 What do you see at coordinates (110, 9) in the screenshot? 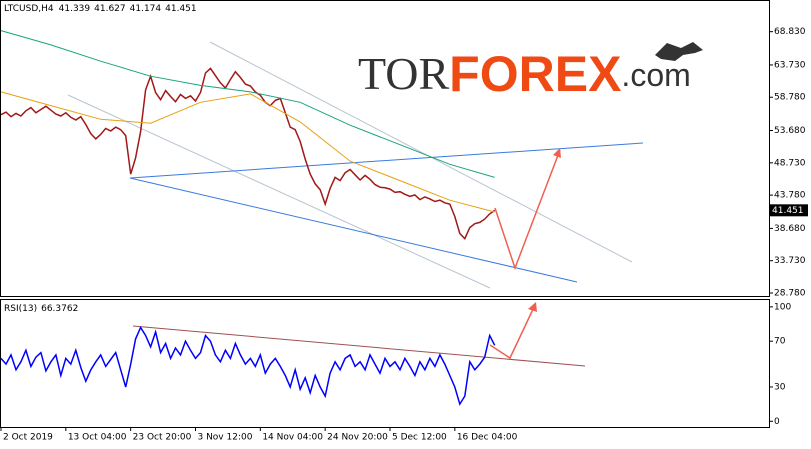
I see `ohlc: 41.627` at bounding box center [110, 9].